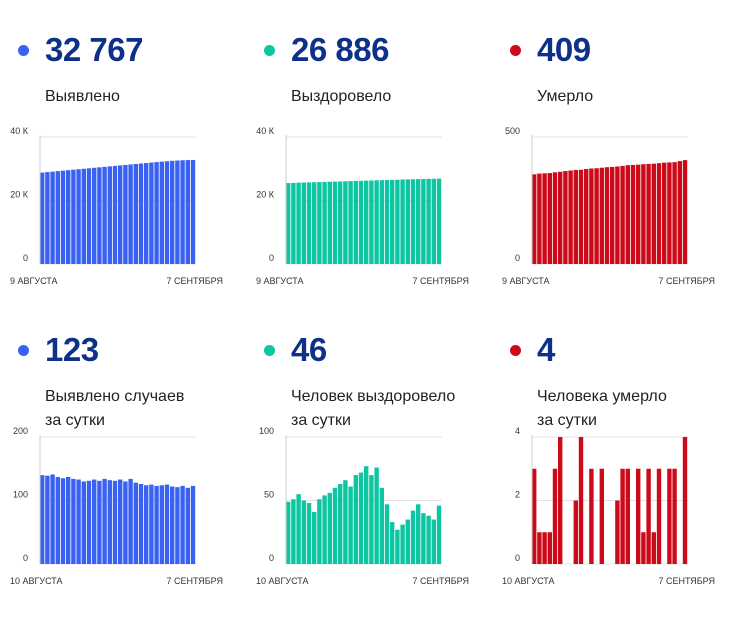 The image size is (741, 630). I want to click on headline-value: 26 886, so click(340, 49).